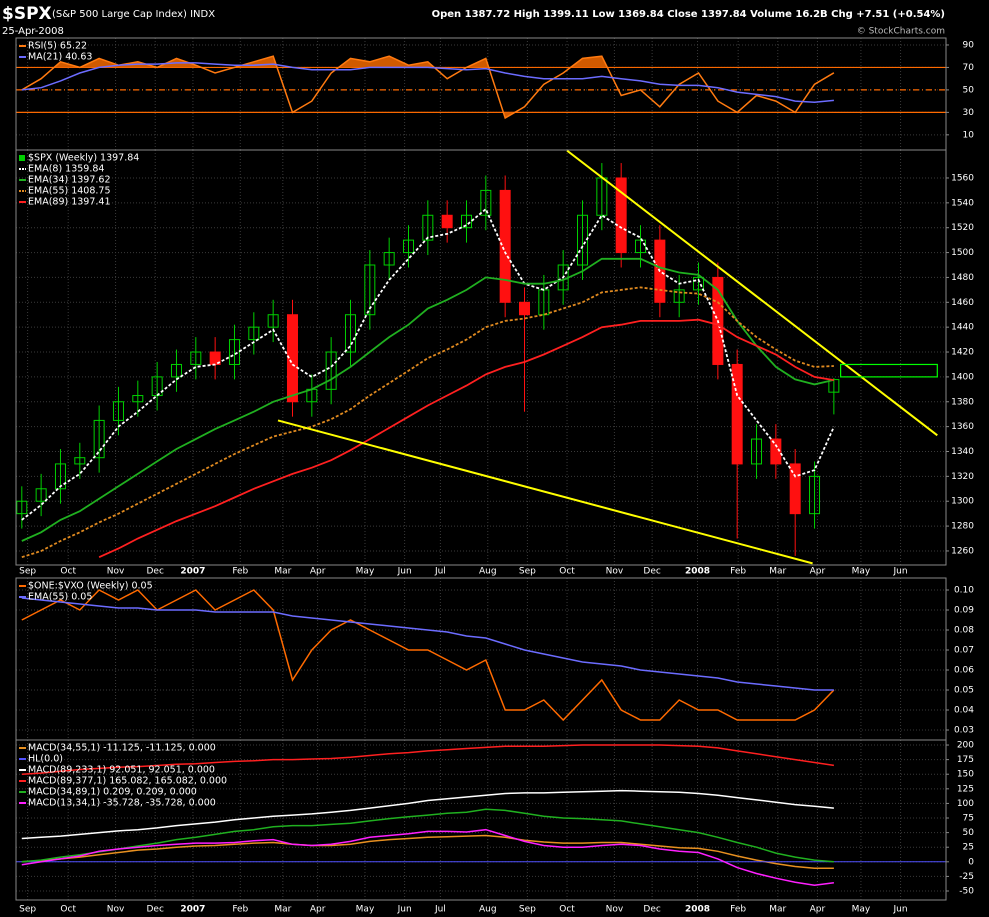  I want to click on y-tick-label: 0.09, so click(964, 611).